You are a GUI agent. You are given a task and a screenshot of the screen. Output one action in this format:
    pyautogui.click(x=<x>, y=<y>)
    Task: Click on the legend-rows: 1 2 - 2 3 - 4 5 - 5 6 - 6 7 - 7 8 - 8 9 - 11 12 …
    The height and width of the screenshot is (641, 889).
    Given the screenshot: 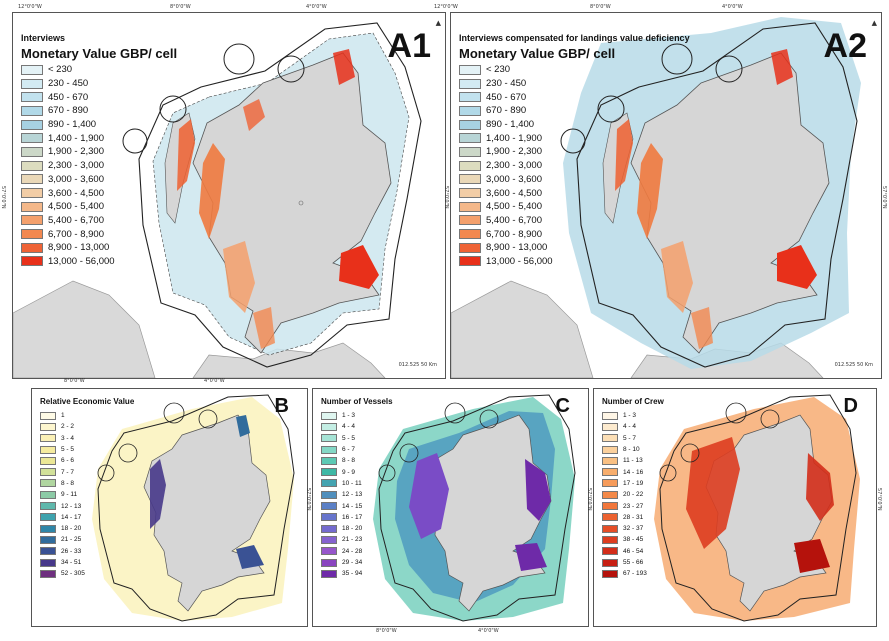 What is the action you would take?
    pyautogui.click(x=87, y=494)
    